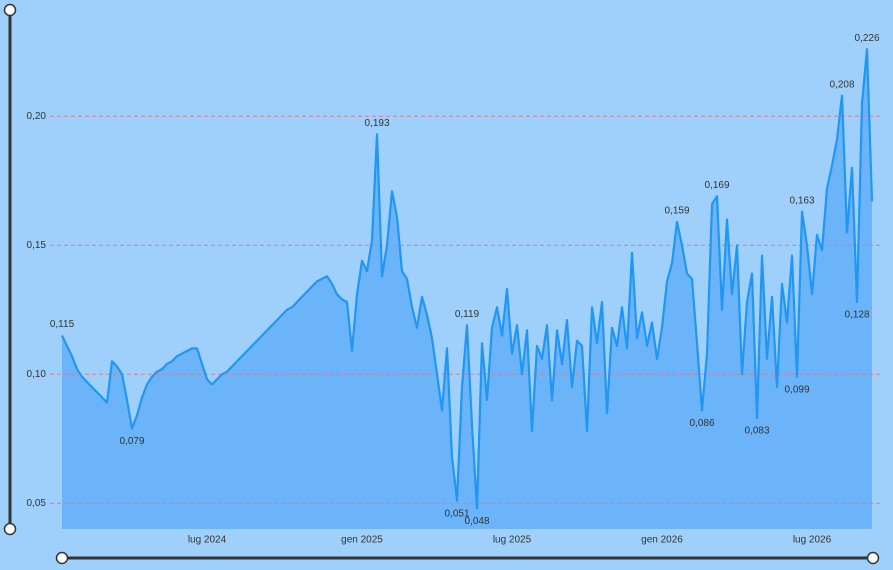 This screenshot has height=570, width=893. Describe the element at coordinates (716, 185) in the screenshot. I see `data-label: 0,169` at that location.